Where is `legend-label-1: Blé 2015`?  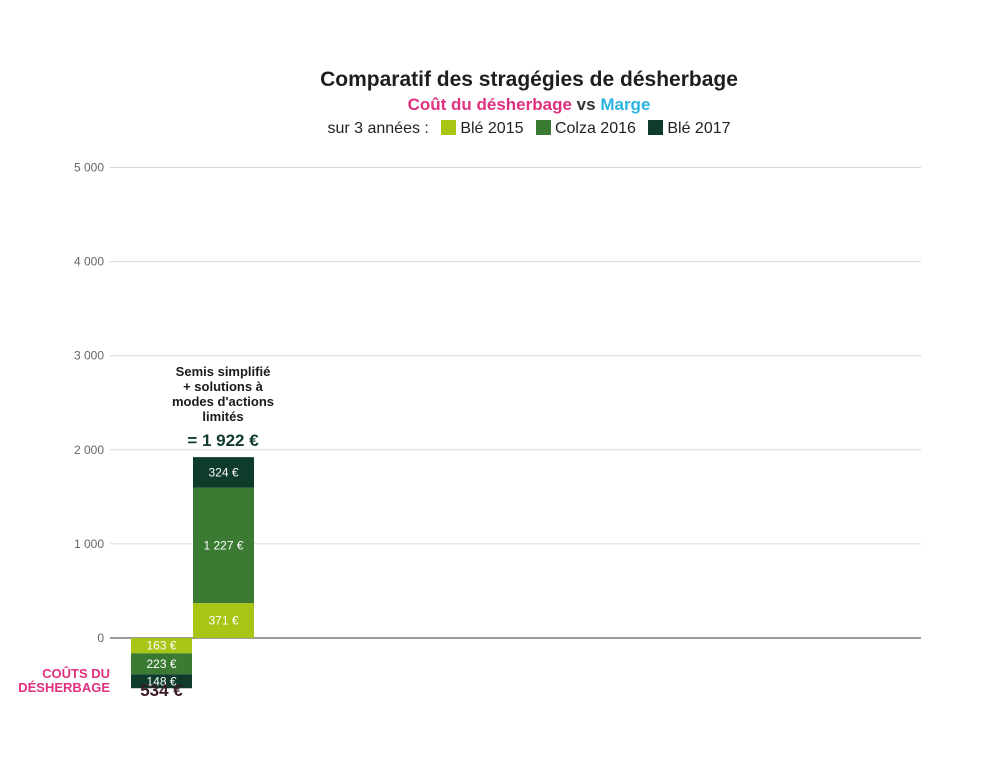
legend-label-1: Blé 2015 is located at coordinates (492, 128).